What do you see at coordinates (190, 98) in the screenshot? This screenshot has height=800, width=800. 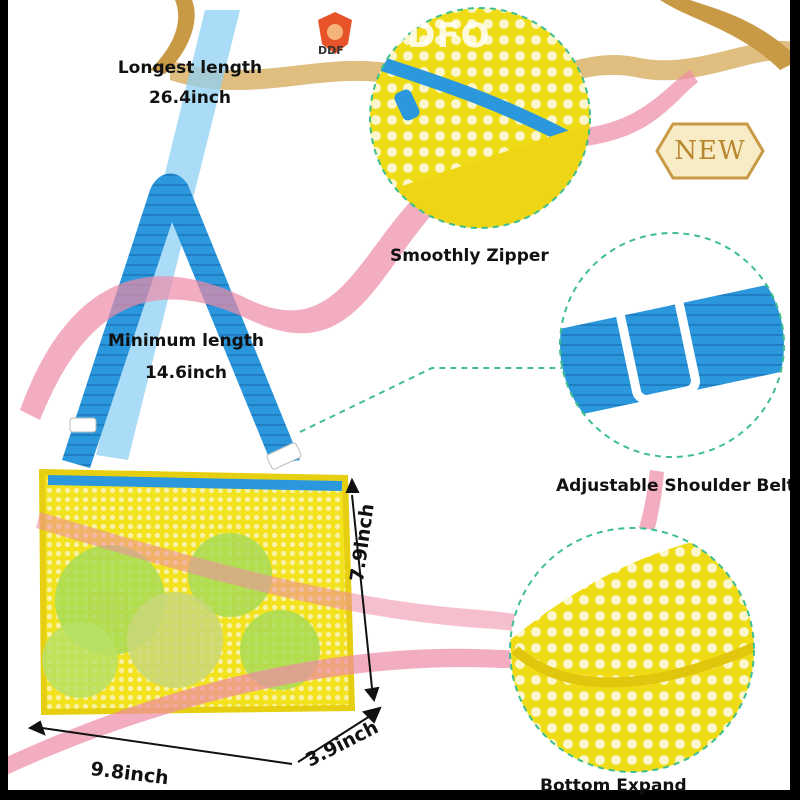 I see `longest-length-value: 26.4inch` at bounding box center [190, 98].